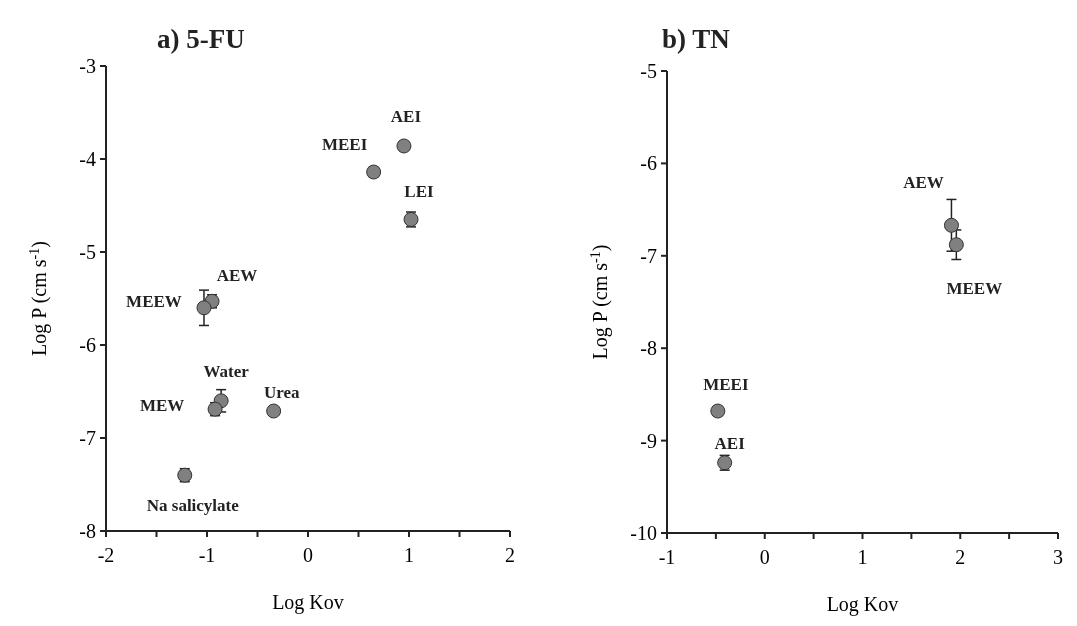 The width and height of the screenshot is (1077, 626). What do you see at coordinates (106, 555) in the screenshot?
I see `x-tick-label: -2` at bounding box center [106, 555].